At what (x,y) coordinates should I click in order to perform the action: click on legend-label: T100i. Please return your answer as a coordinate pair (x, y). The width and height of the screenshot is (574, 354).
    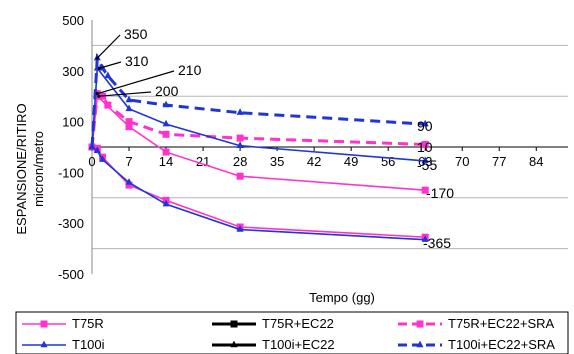
    Looking at the image, I should click on (88, 344).